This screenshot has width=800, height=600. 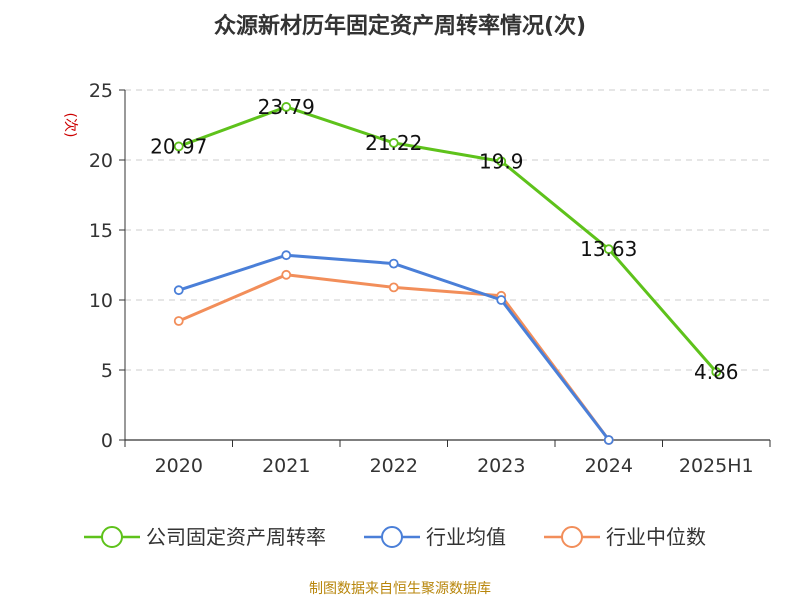 What do you see at coordinates (400, 26) in the screenshot?
I see `chart-title: 众源新材历年固定资产周转率情况(次)` at bounding box center [400, 26].